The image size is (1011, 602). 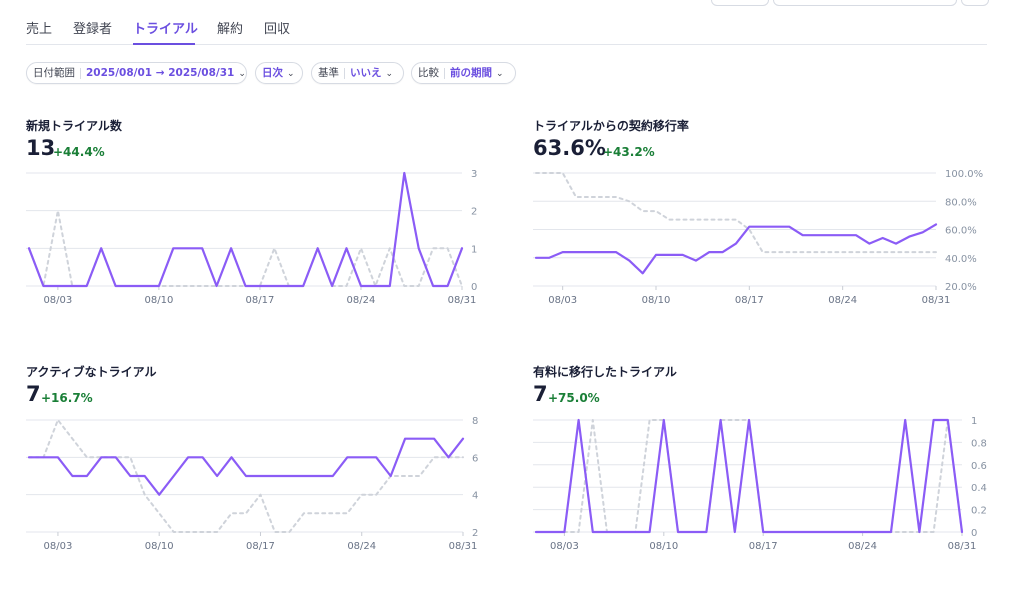 I want to click on metric-value-converted-to-paid: 7, so click(x=540, y=394).